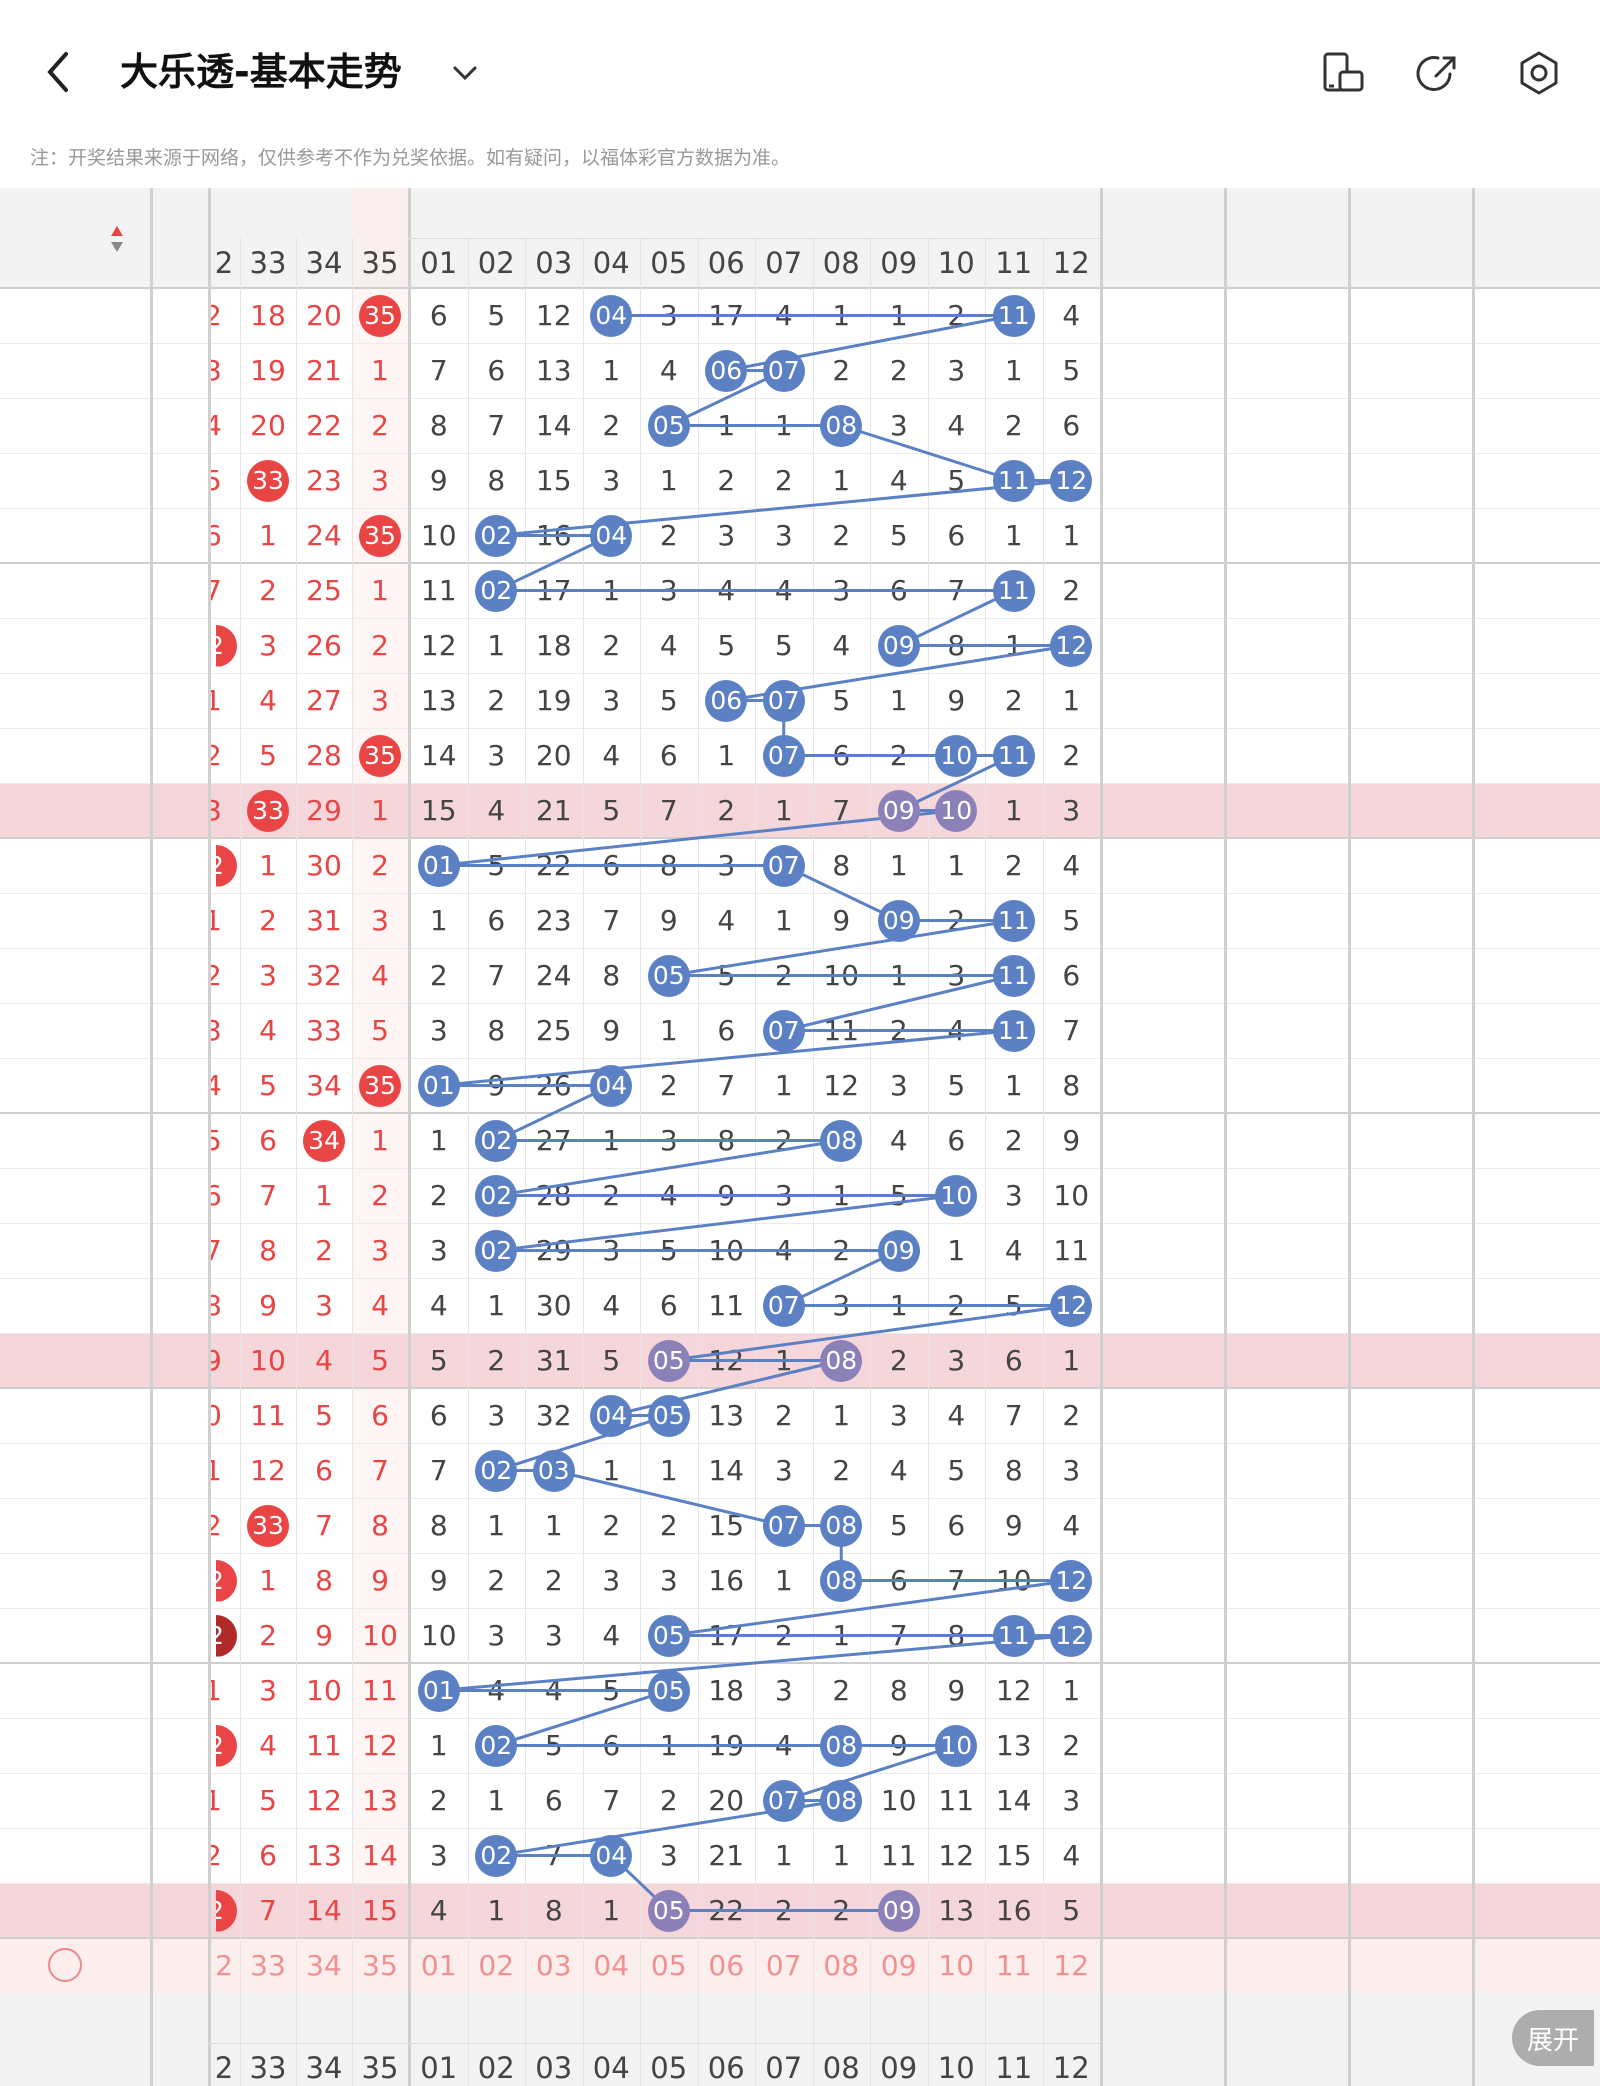  Describe the element at coordinates (1343, 73) in the screenshot. I see `screen-orientation-icon` at that location.